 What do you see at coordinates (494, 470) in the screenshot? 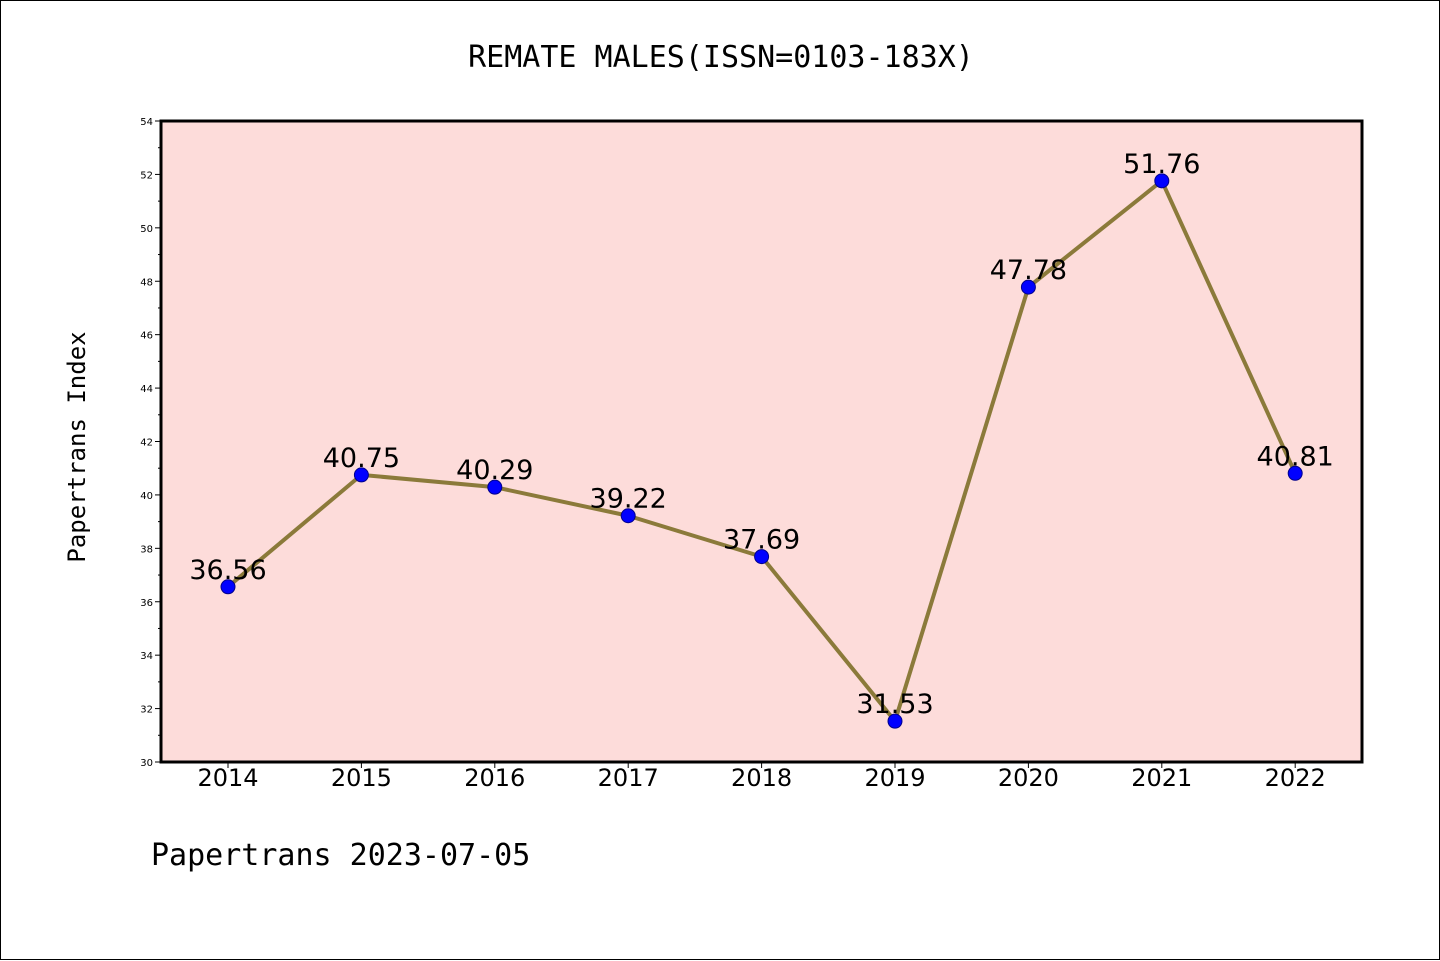
I see `data-label: 40.29` at bounding box center [494, 470].